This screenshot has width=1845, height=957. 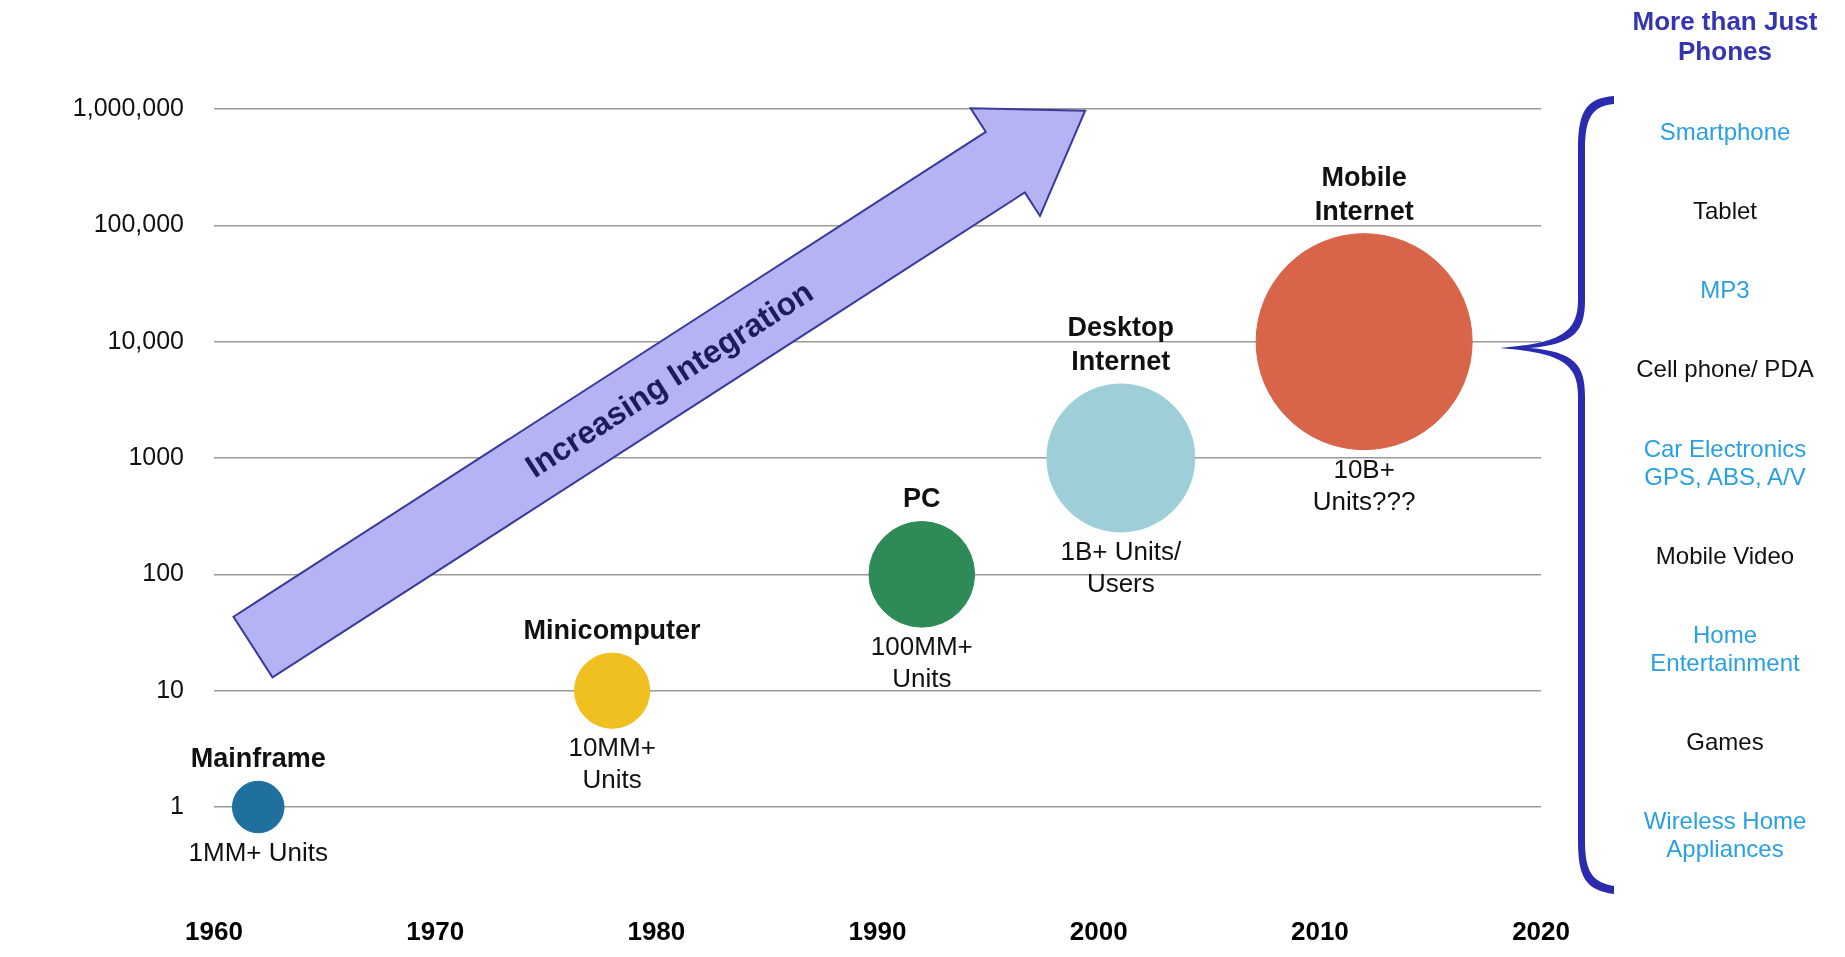 What do you see at coordinates (1725, 555) in the screenshot?
I see `text: Mobile Video` at bounding box center [1725, 555].